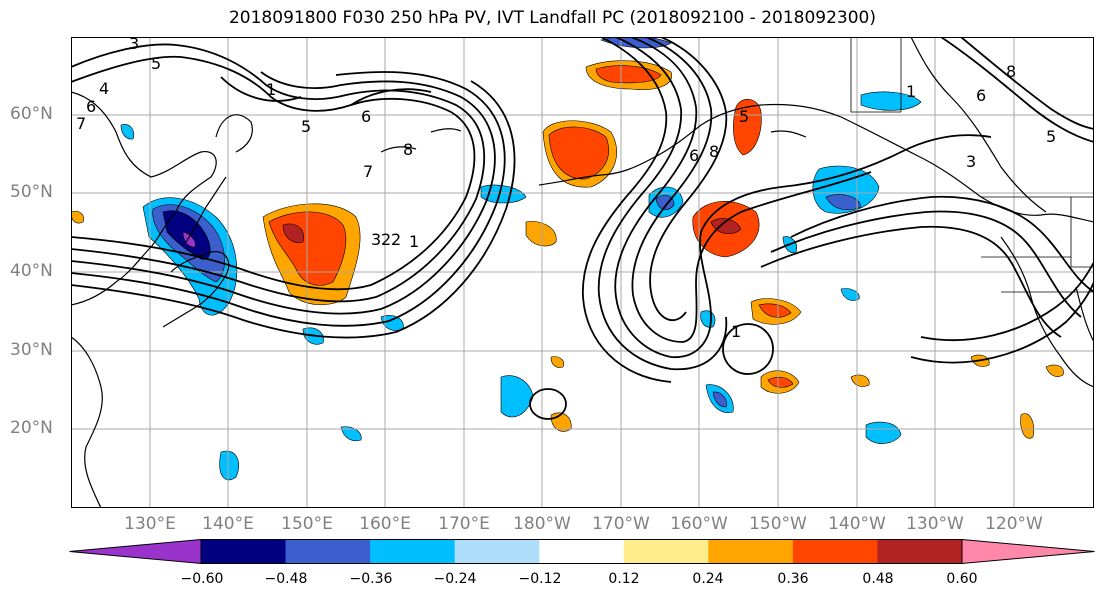 The width and height of the screenshot is (1105, 601). Describe the element at coordinates (351, 434) in the screenshot. I see `anomaly-neg-157e-17n` at that location.